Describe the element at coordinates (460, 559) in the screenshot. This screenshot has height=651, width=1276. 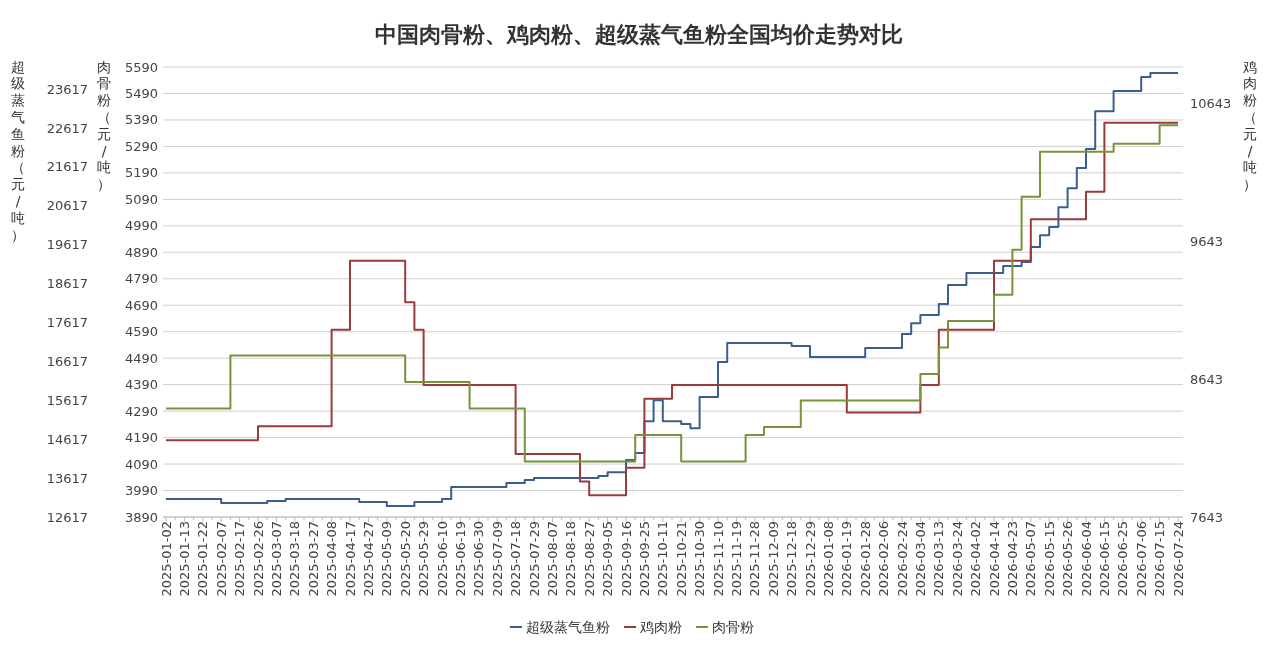
I see `x-tick-label: 2025-06-19` at that location.